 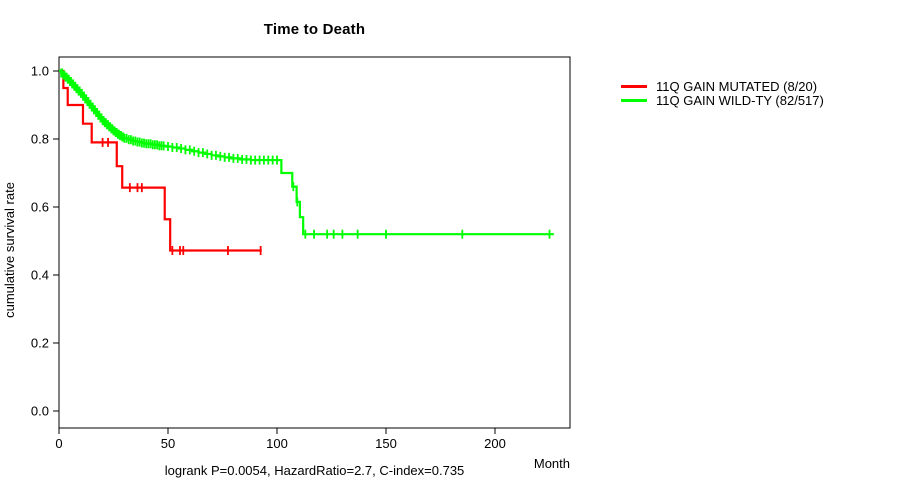 I want to click on y-axis-tick-label: 0.0, so click(x=40, y=411).